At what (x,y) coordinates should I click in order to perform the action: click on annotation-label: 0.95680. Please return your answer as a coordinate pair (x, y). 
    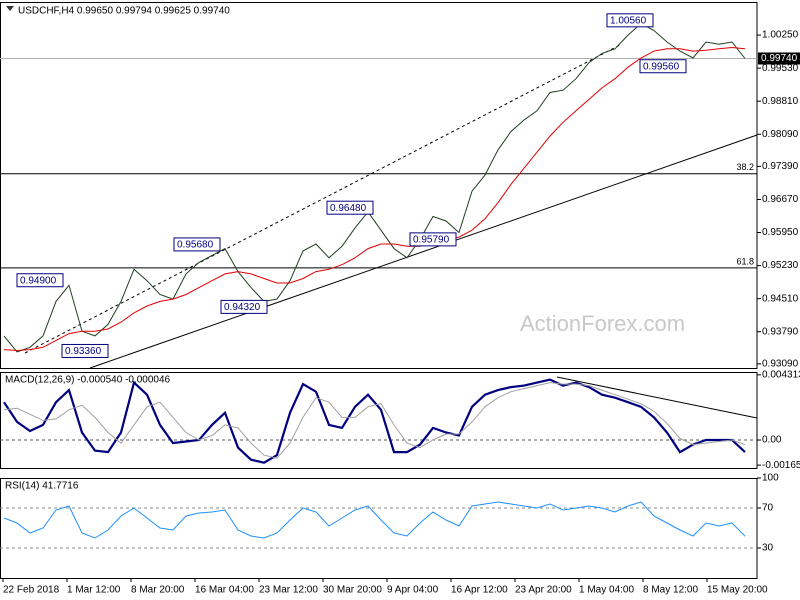
    Looking at the image, I should click on (195, 245).